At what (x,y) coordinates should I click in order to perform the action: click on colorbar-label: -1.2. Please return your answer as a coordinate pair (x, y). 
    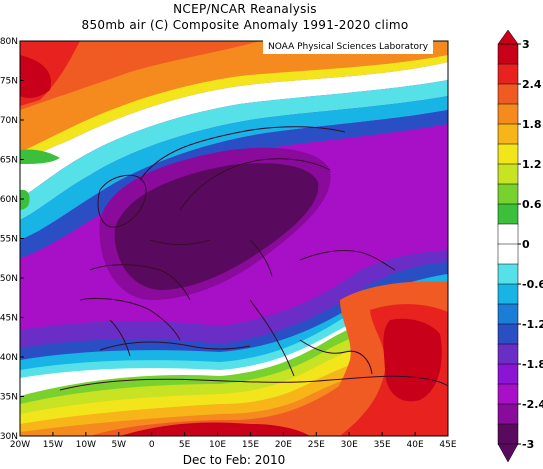
    Looking at the image, I should click on (532, 324).